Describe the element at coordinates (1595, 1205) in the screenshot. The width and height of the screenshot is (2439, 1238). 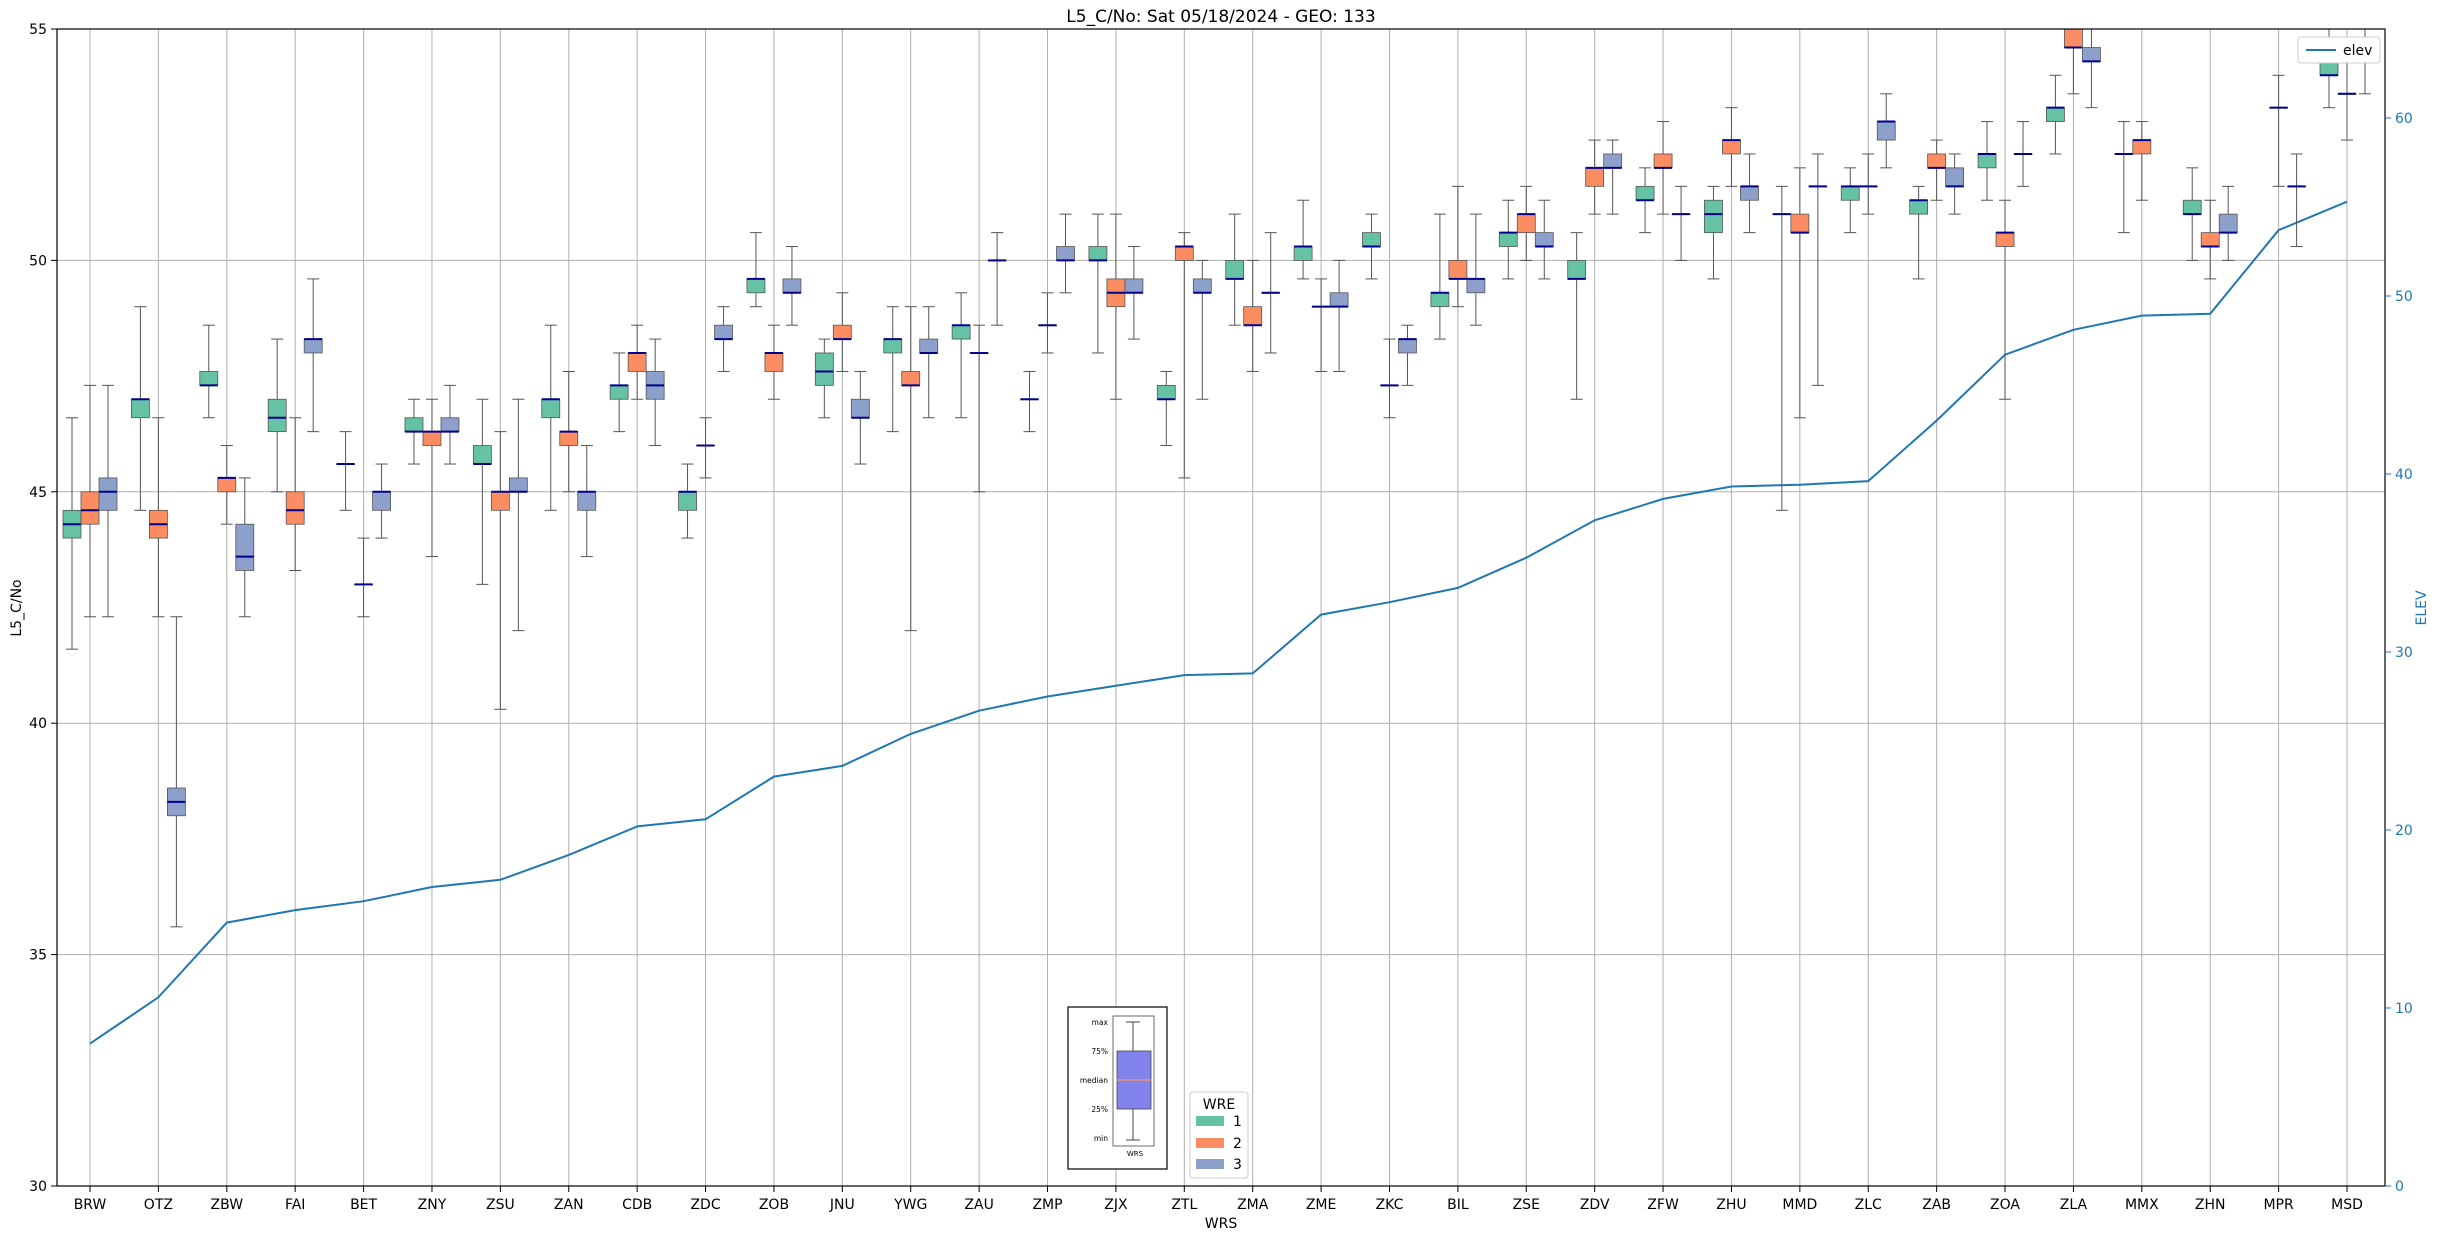
I see `x-tick-label-zdv: ZDV` at that location.